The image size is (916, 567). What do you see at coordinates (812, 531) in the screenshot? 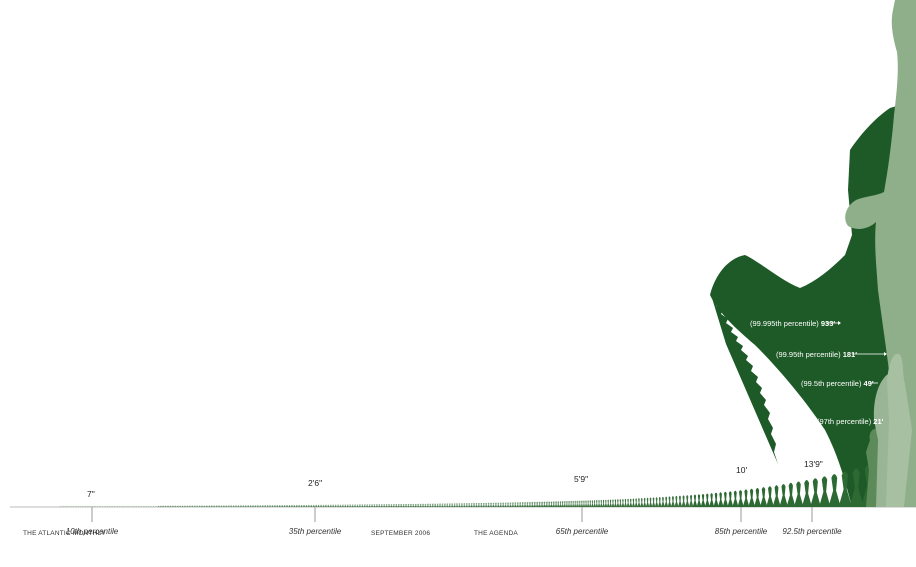
I see `percentile-label-92-5th: 92.5th percentile` at bounding box center [812, 531].